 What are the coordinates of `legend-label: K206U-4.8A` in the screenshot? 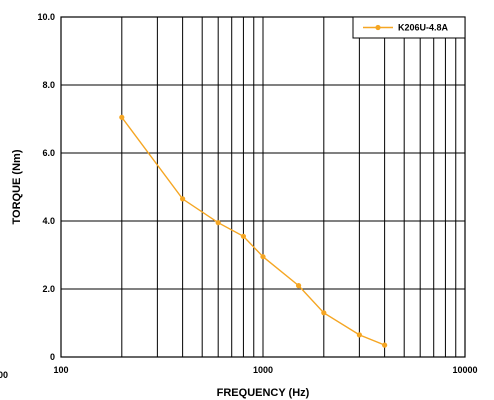 It's located at (423, 28).